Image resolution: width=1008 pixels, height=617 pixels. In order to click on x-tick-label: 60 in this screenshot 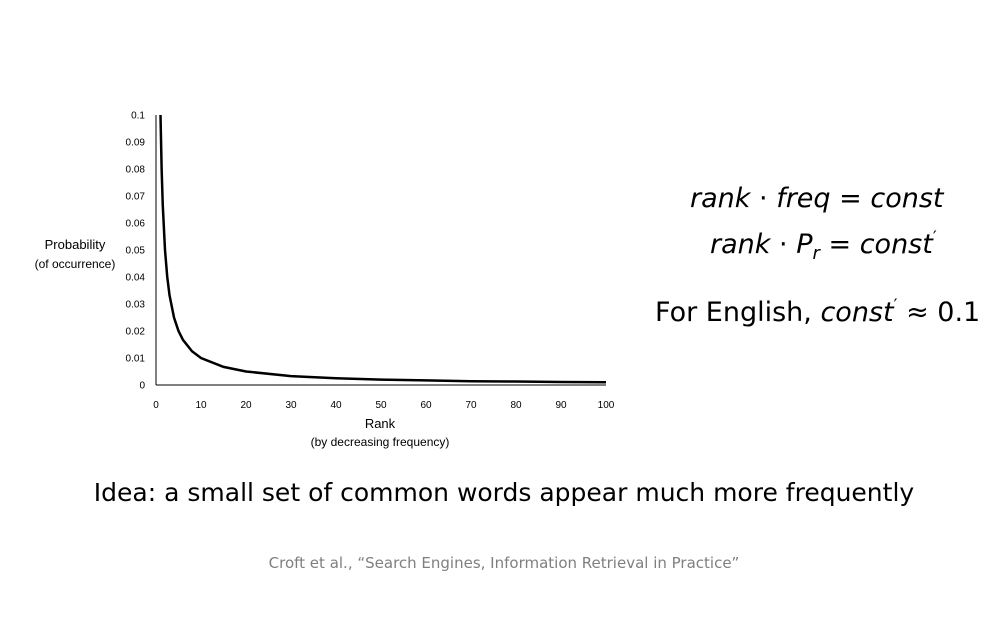, I will do `click(426, 405)`.